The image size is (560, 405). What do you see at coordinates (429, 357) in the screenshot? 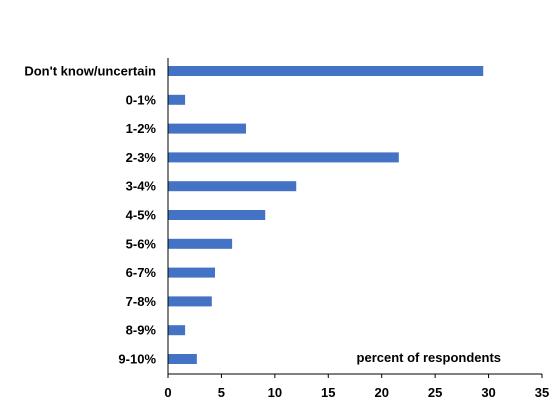
I see `annotation-label: percent of respondents` at bounding box center [429, 357].